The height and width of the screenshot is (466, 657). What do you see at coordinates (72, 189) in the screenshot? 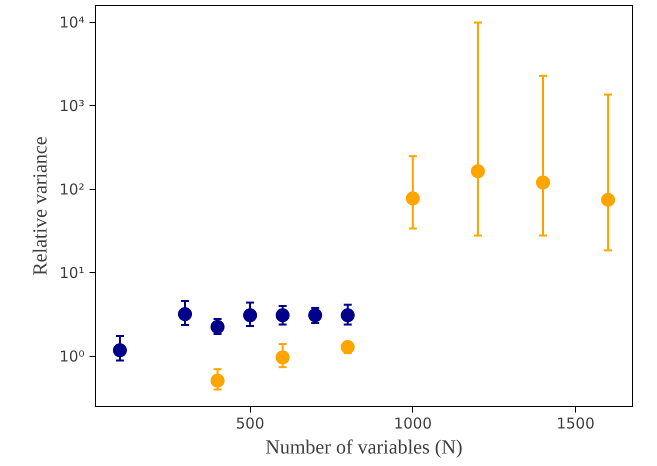
I see `y-tick-label: 10²` at bounding box center [72, 189].